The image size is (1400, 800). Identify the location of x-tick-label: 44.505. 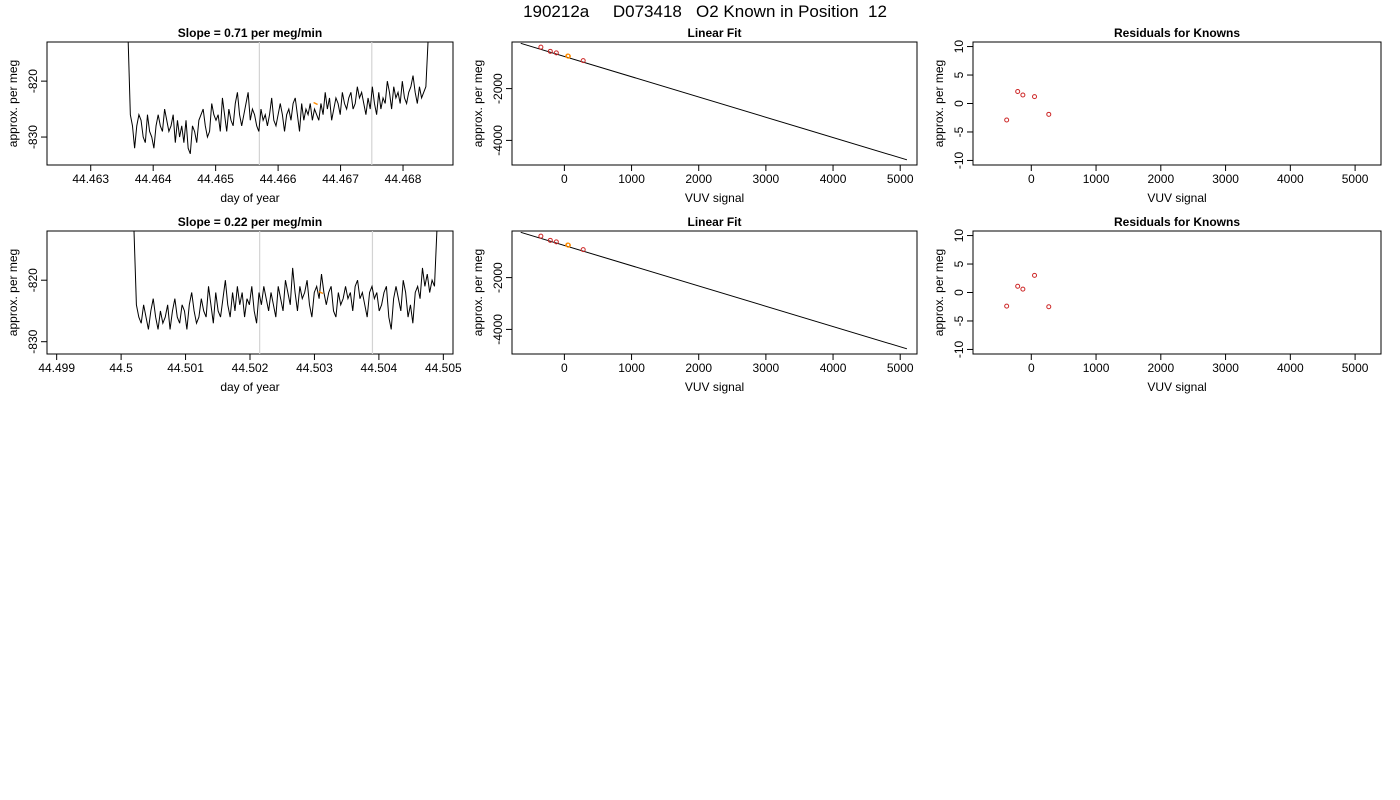
(443, 368).